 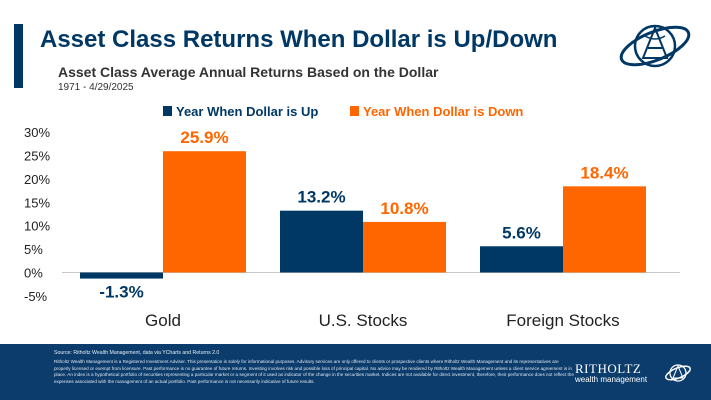 What do you see at coordinates (321, 197) in the screenshot?
I see `data-label: 13.2%` at bounding box center [321, 197].